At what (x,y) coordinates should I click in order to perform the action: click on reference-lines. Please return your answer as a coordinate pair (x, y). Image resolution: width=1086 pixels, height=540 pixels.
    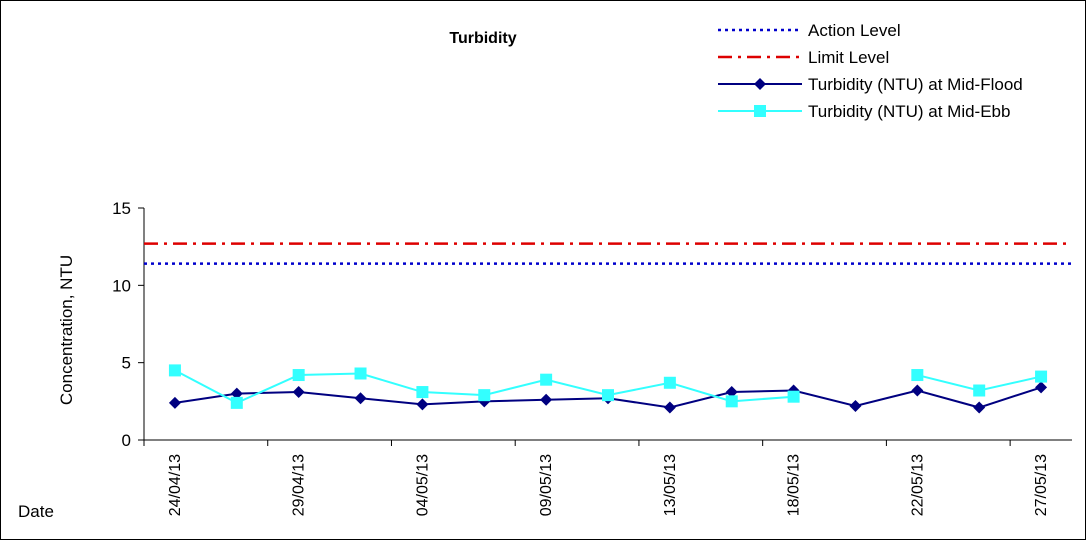
    Looking at the image, I should click on (608, 253).